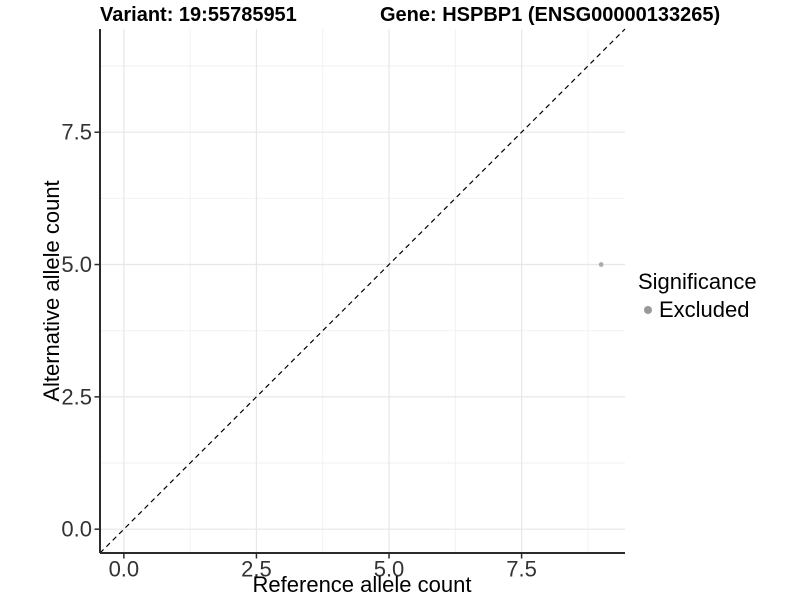 The image size is (800, 600). What do you see at coordinates (76, 132) in the screenshot?
I see `y-tick-label: 7.5` at bounding box center [76, 132].